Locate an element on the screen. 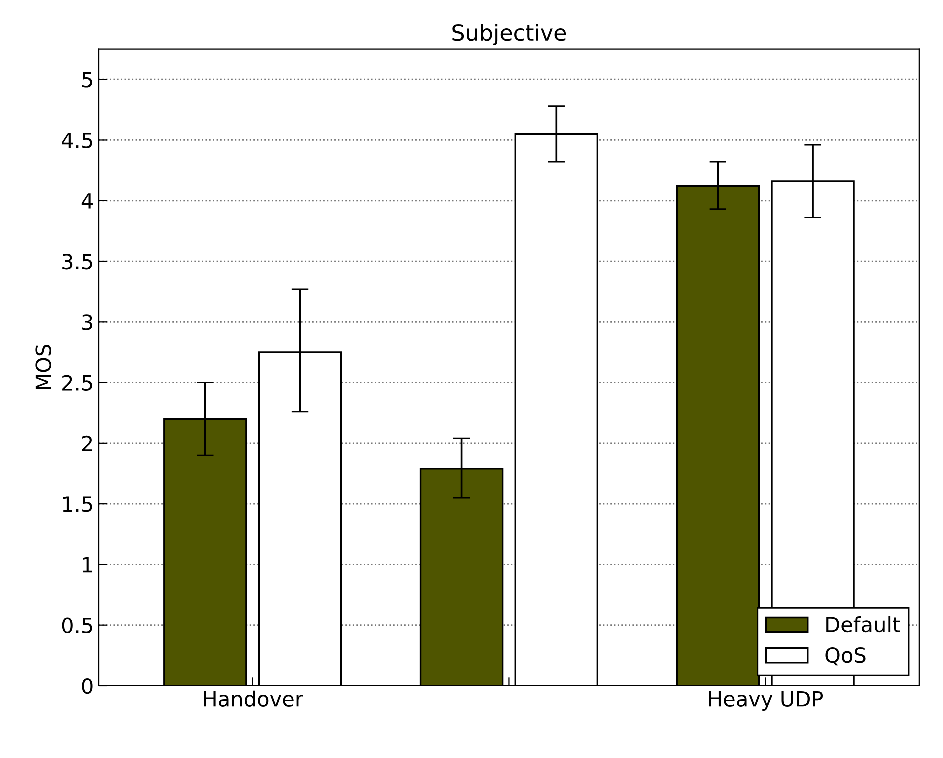  x-tick-label: Handover is located at coordinates (254, 698).